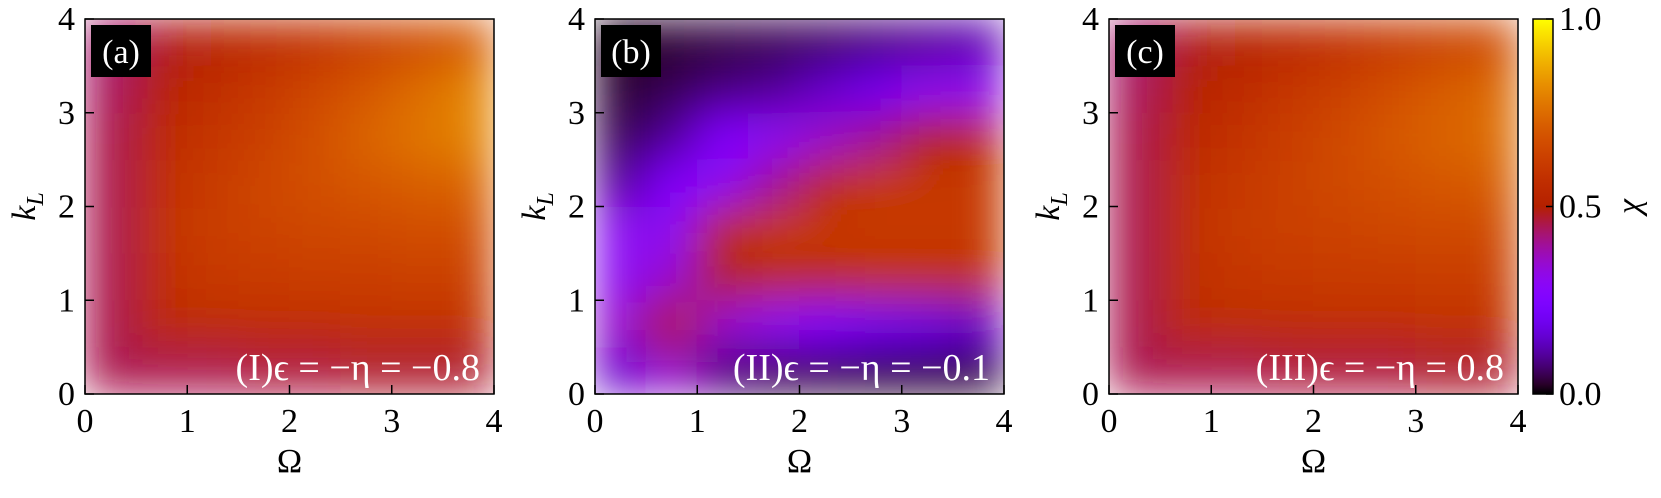  I want to click on x-axis-label: Ω, so click(289, 461).